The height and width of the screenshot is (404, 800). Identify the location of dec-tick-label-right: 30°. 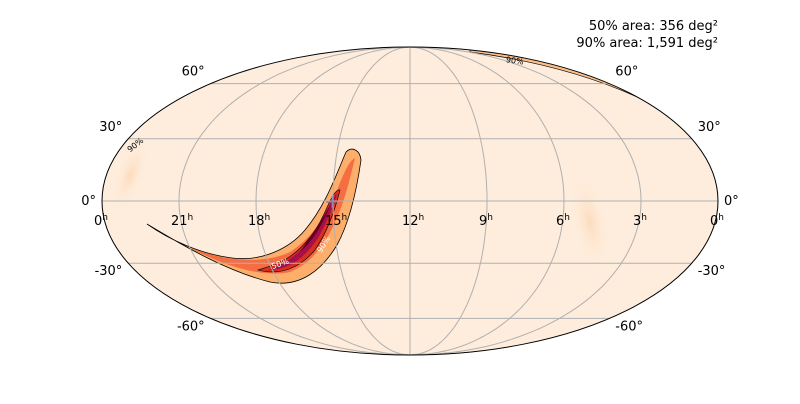
(709, 127).